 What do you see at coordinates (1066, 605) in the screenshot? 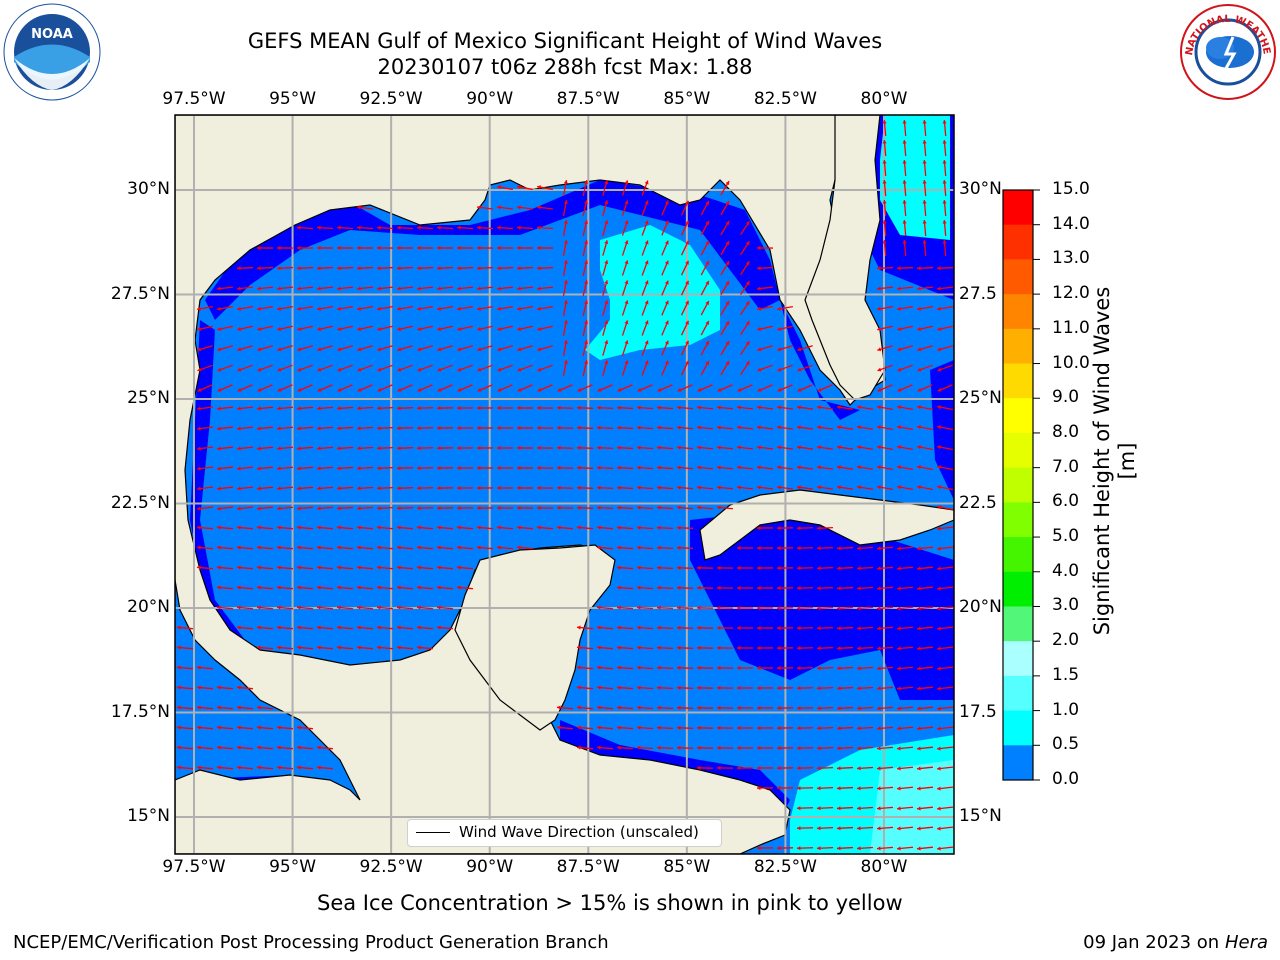
I see `colorbar-tick-label: 3.0` at bounding box center [1066, 605].